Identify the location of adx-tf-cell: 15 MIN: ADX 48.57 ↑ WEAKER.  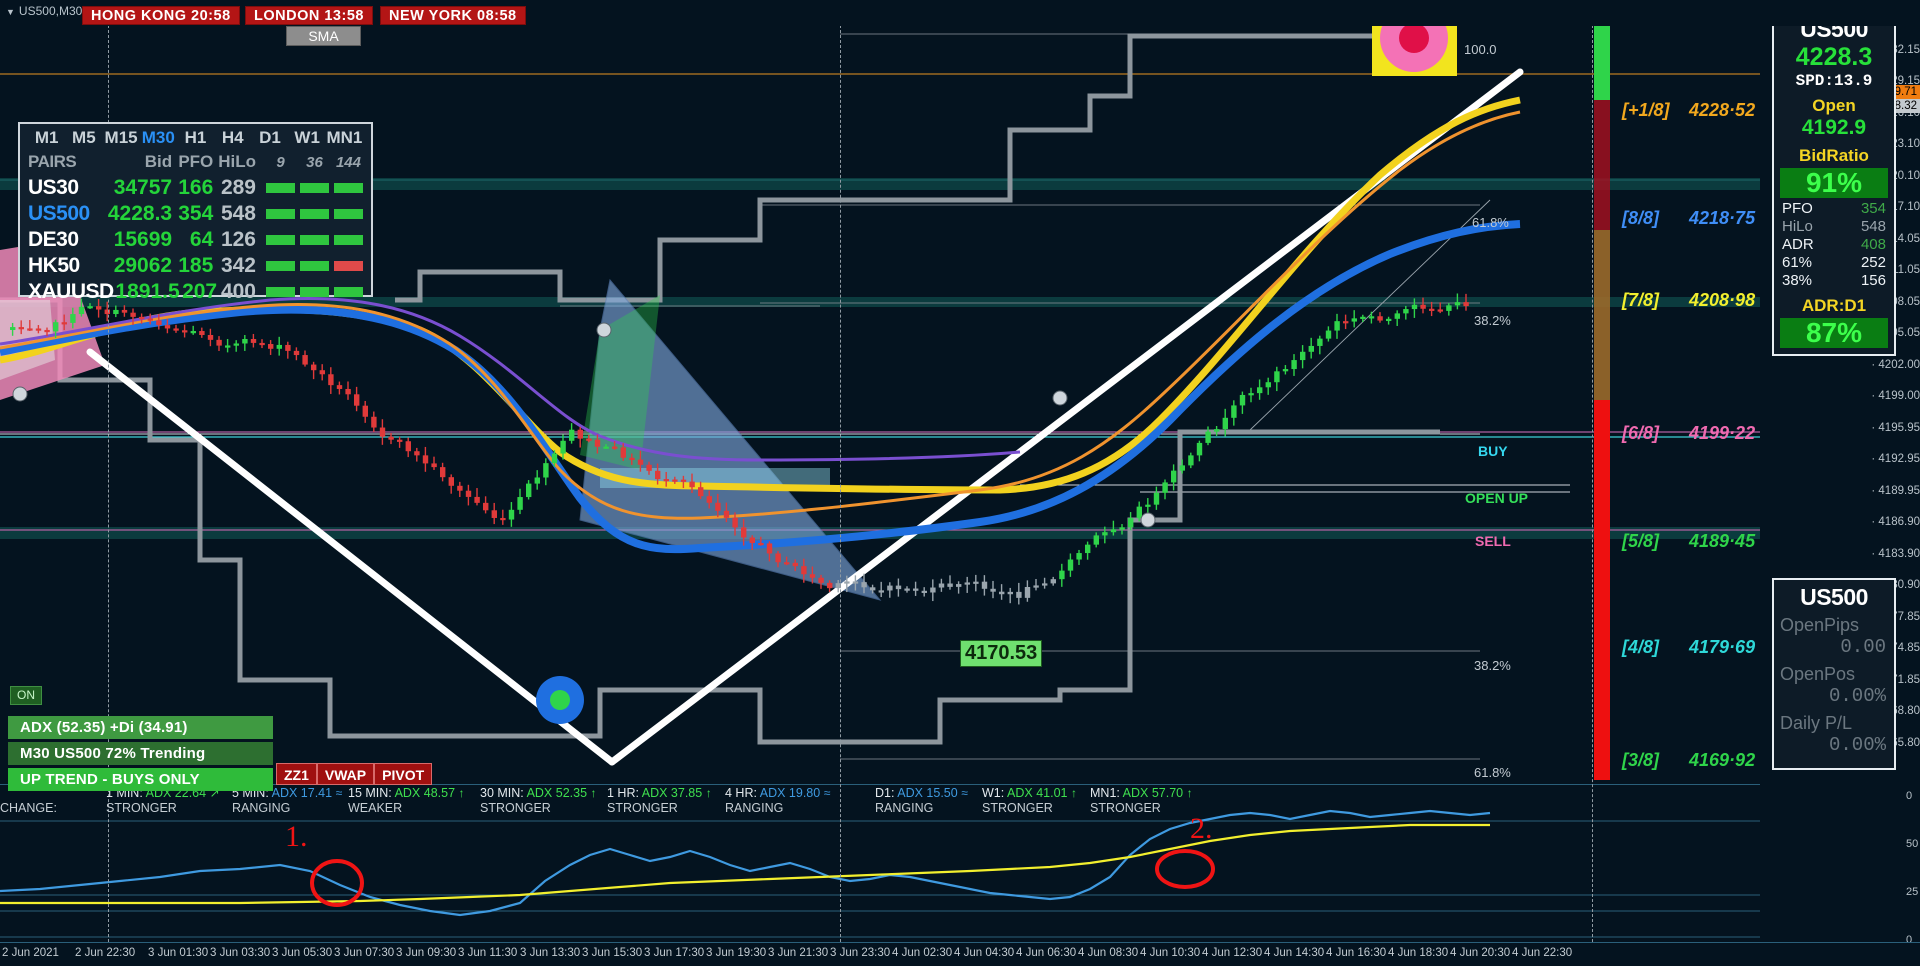
(406, 800).